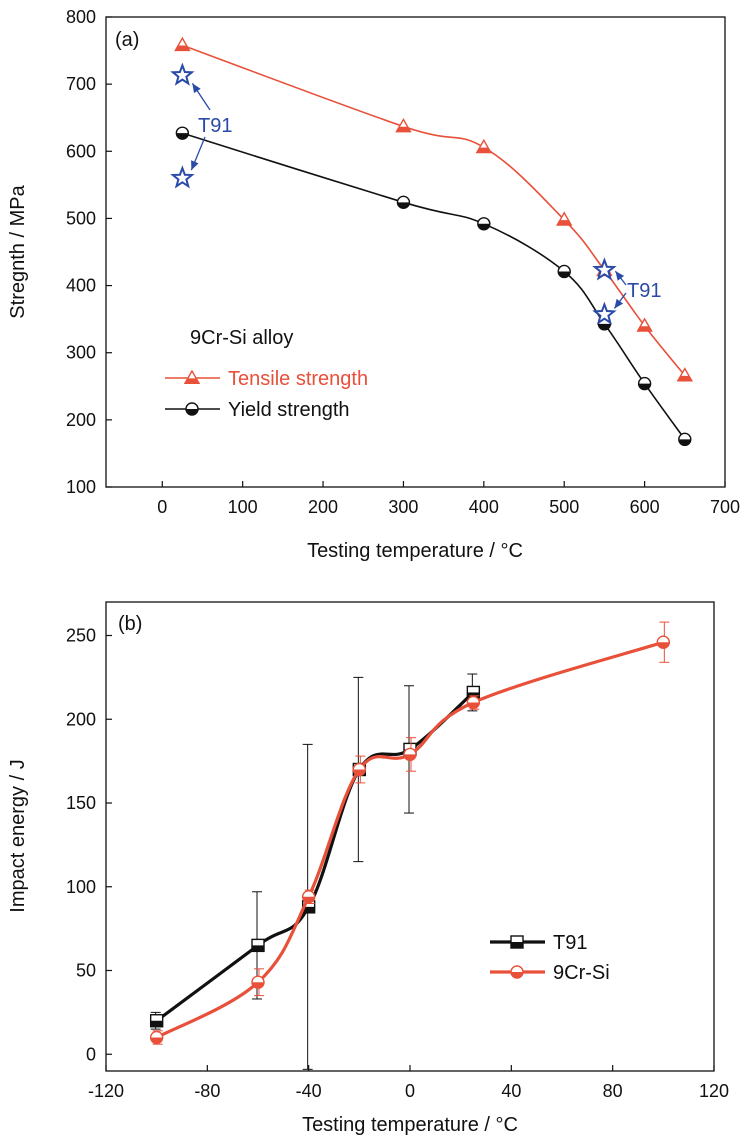 The image size is (745, 1147). I want to click on legend-label: Tensile strength, so click(298, 379).